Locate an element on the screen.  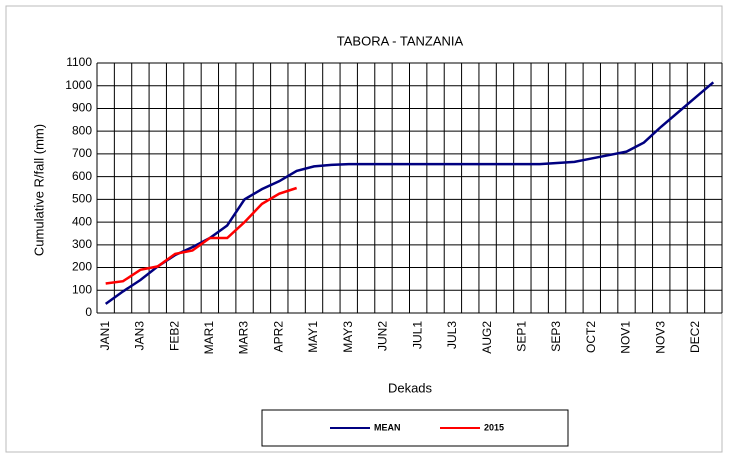
y-tick-label: 200 is located at coordinates (82, 267).